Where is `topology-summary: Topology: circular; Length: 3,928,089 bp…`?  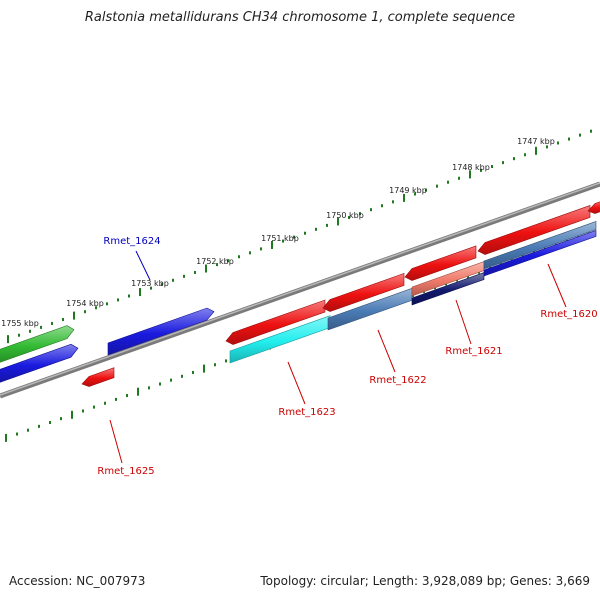 topology-summary: Topology: circular; Length: 3,928,089 bp… is located at coordinates (425, 581).